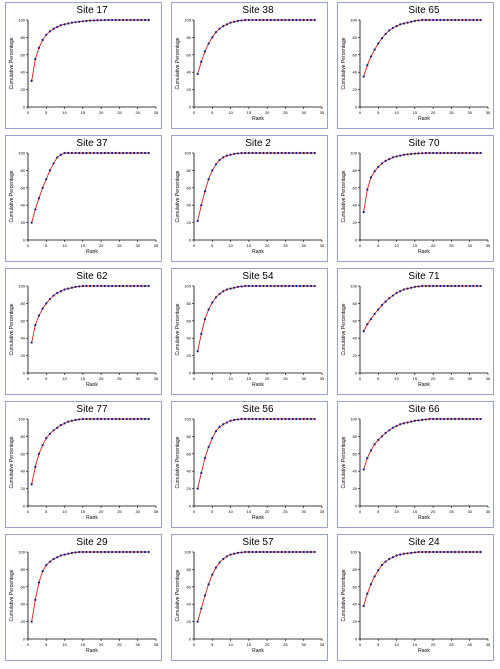 This screenshot has width=500, height=669. What do you see at coordinates (92, 276) in the screenshot?
I see `chart-title: Site 62` at bounding box center [92, 276].